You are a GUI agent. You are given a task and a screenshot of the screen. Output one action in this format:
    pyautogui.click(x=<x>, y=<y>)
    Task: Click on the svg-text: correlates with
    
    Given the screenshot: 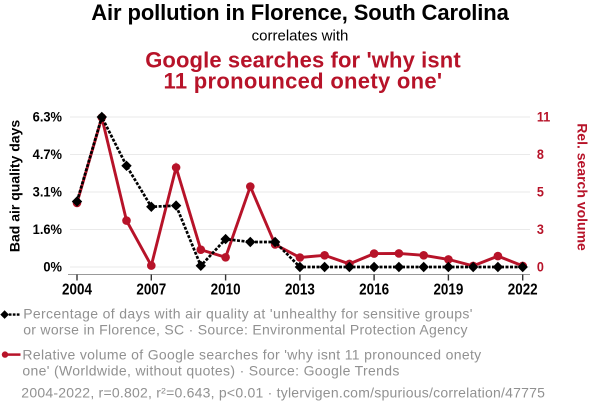 What is the action you would take?
    pyautogui.click(x=300, y=36)
    